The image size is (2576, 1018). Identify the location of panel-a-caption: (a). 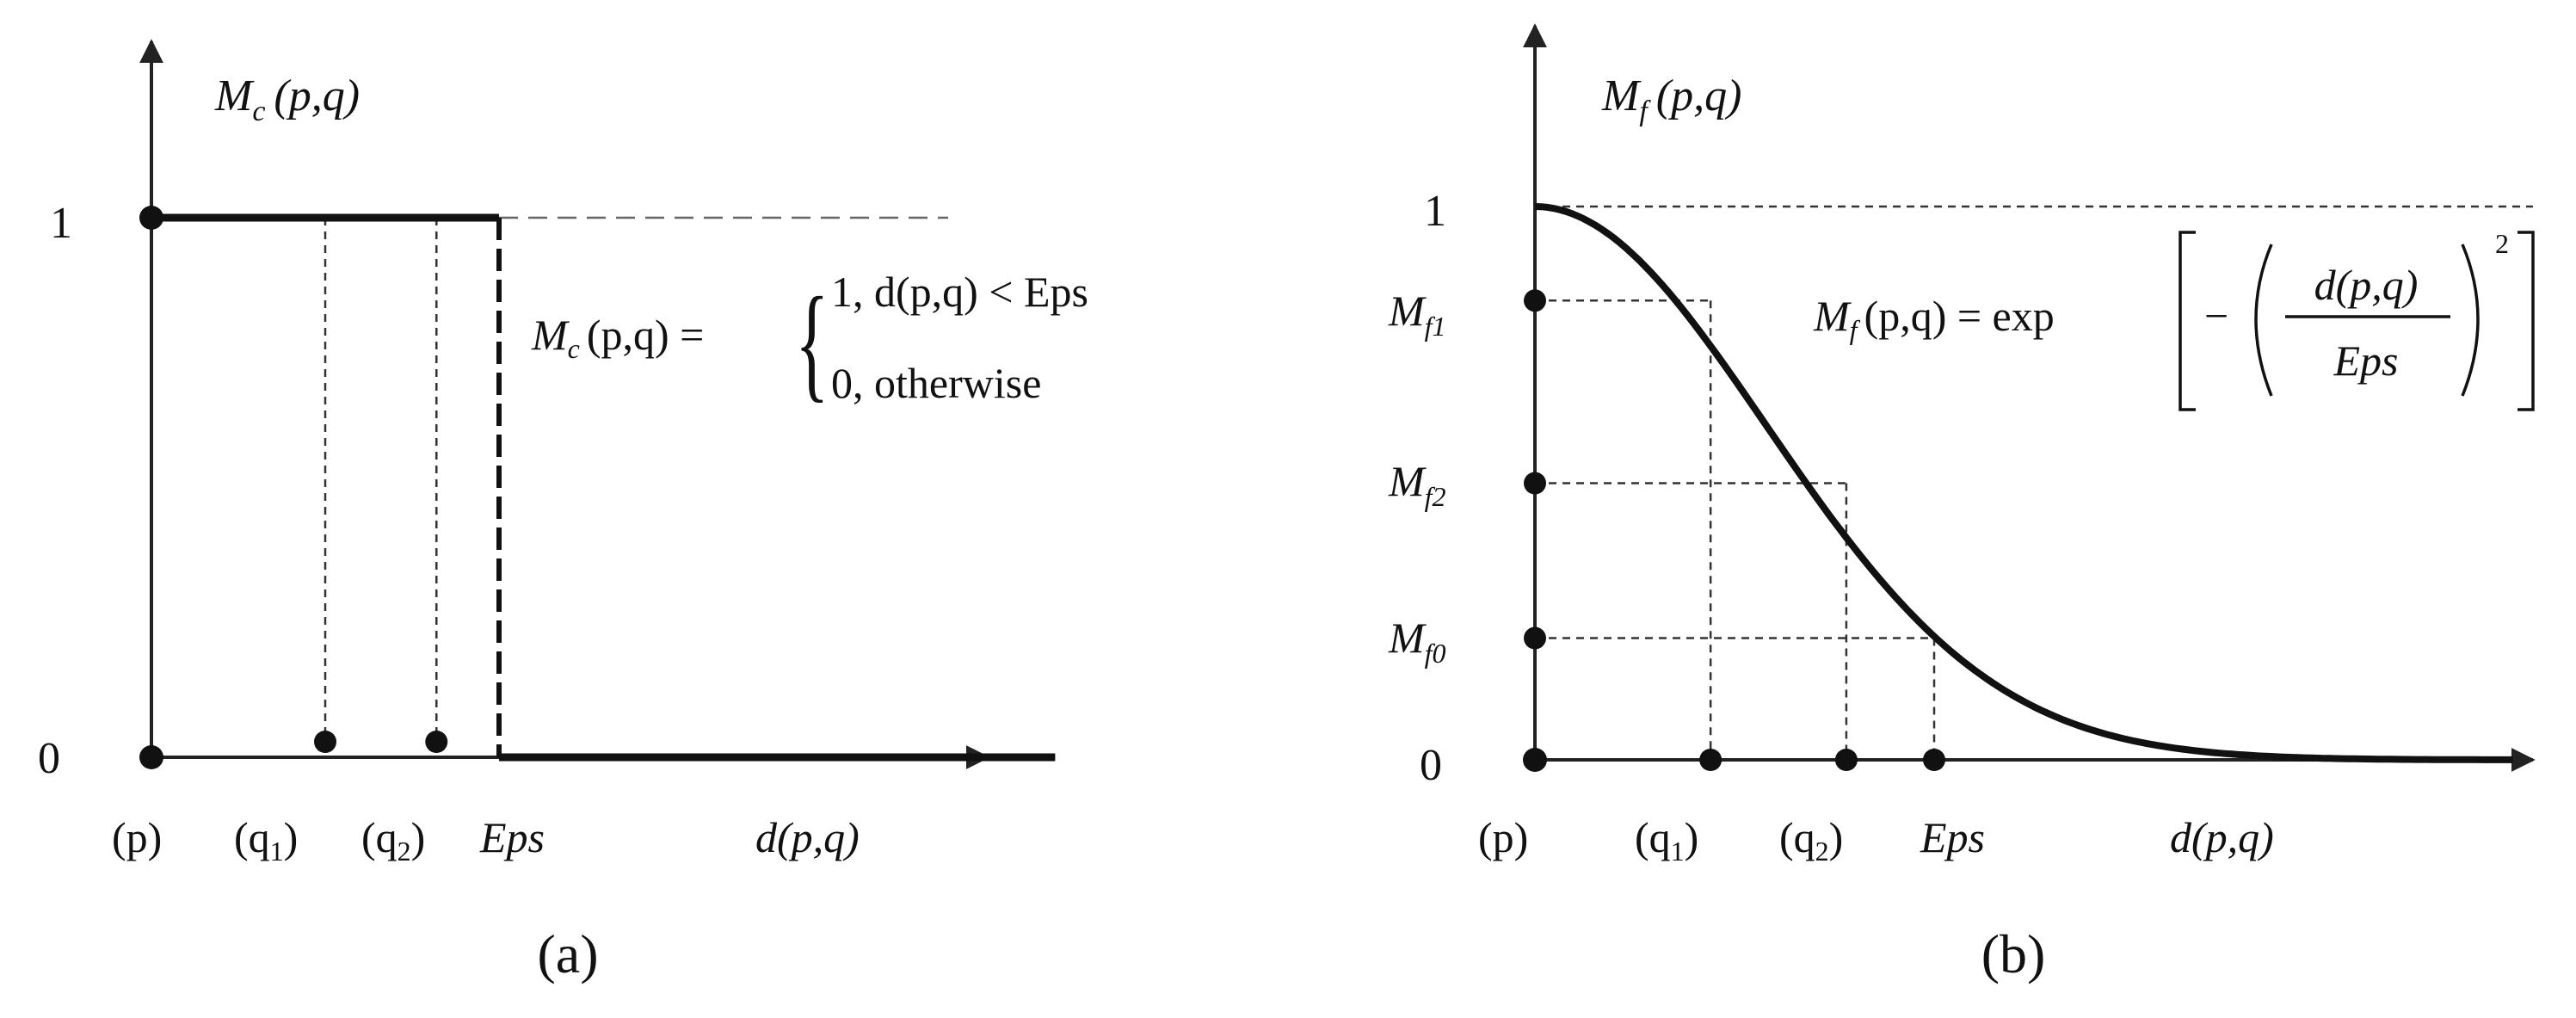
(567, 953).